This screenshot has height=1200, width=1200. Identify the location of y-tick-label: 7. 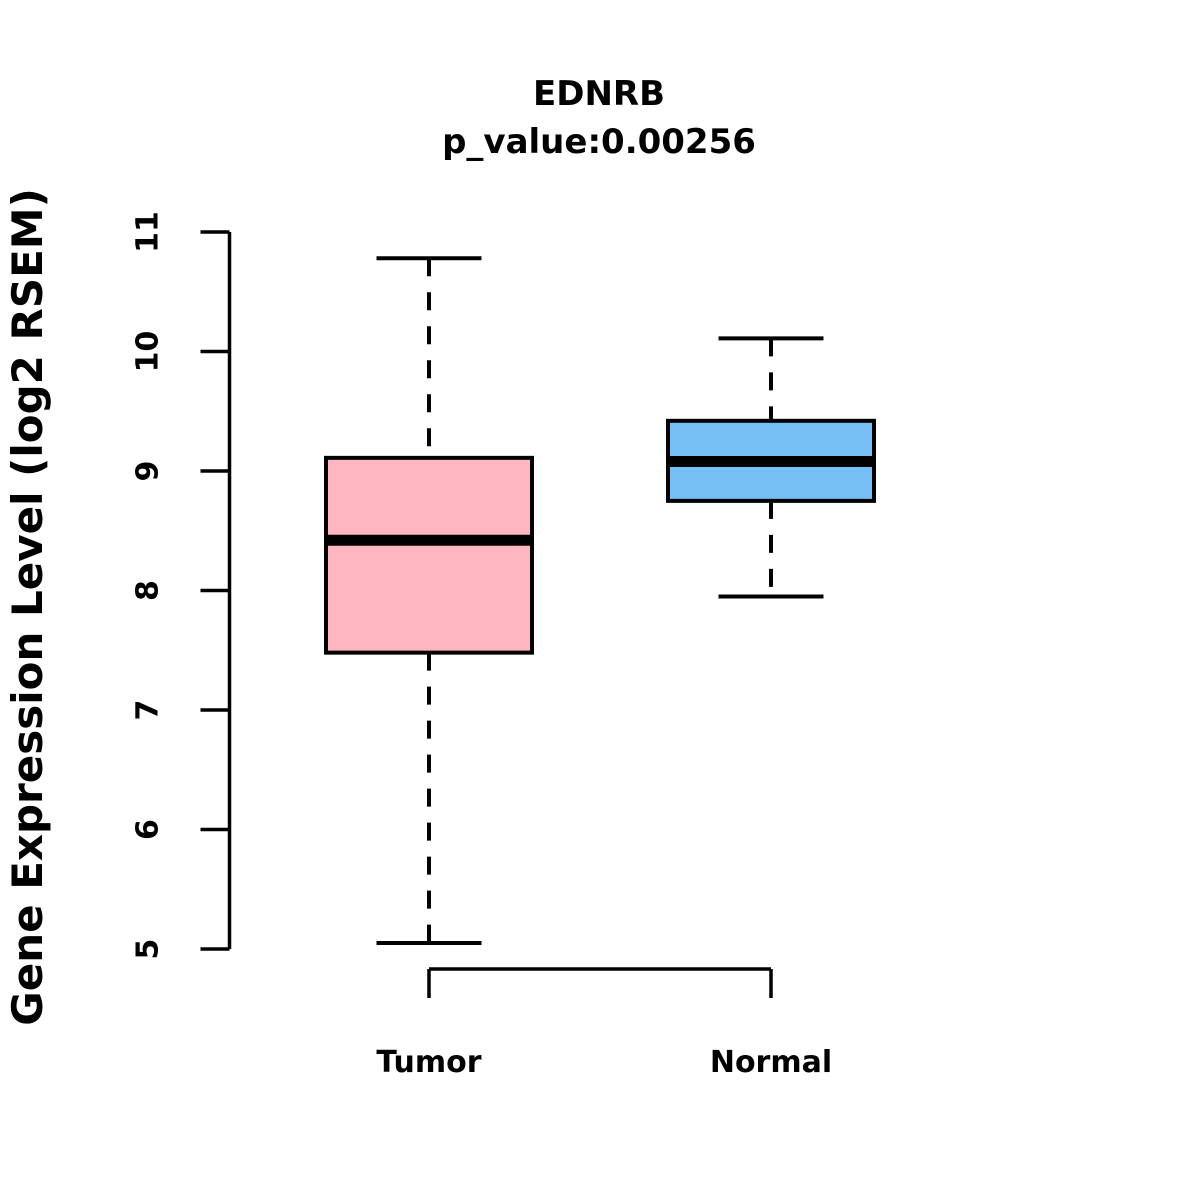
(148, 710).